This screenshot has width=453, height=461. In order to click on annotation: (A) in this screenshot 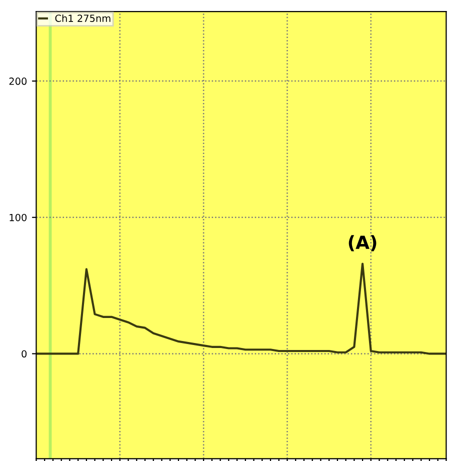, I will do `click(362, 243)`.